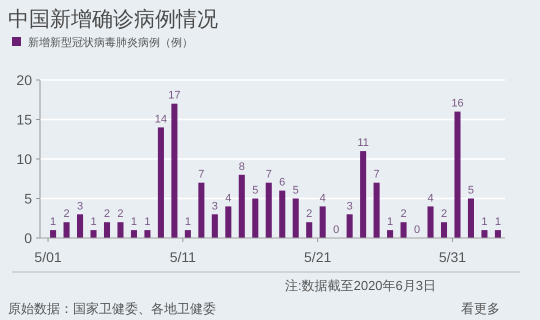  I want to click on legend-label: 新增新型冠状病毒肺炎病例（例）, so click(110, 42).